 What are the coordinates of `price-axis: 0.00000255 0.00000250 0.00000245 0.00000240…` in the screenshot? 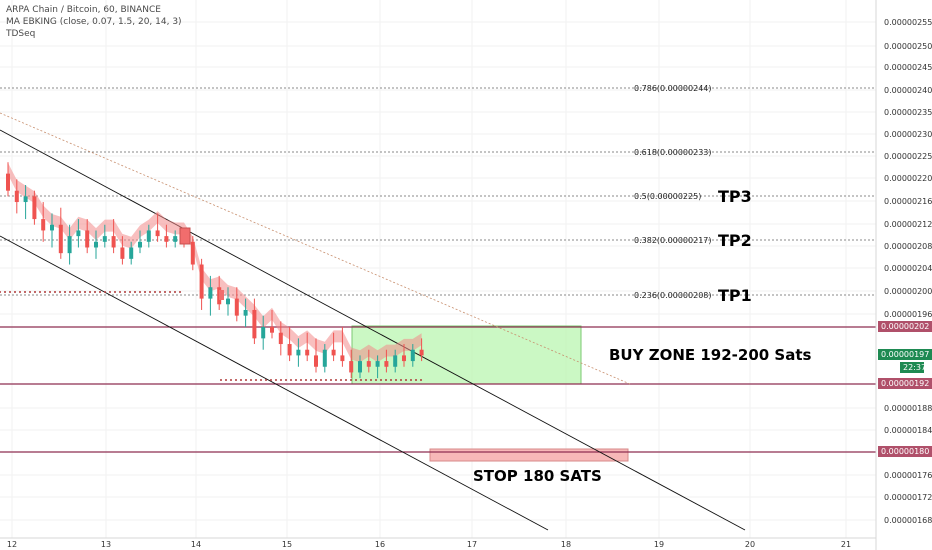 It's located at (905, 271).